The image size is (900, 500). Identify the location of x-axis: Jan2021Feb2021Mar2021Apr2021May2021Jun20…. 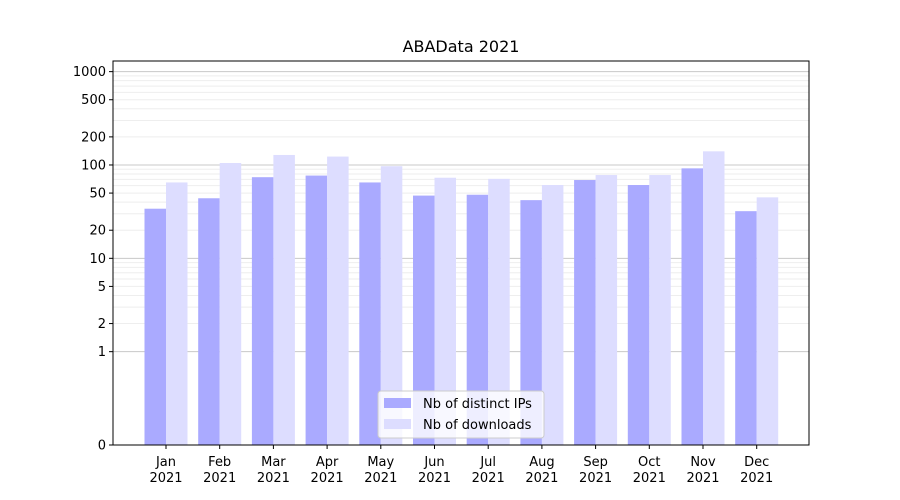
(461, 465).